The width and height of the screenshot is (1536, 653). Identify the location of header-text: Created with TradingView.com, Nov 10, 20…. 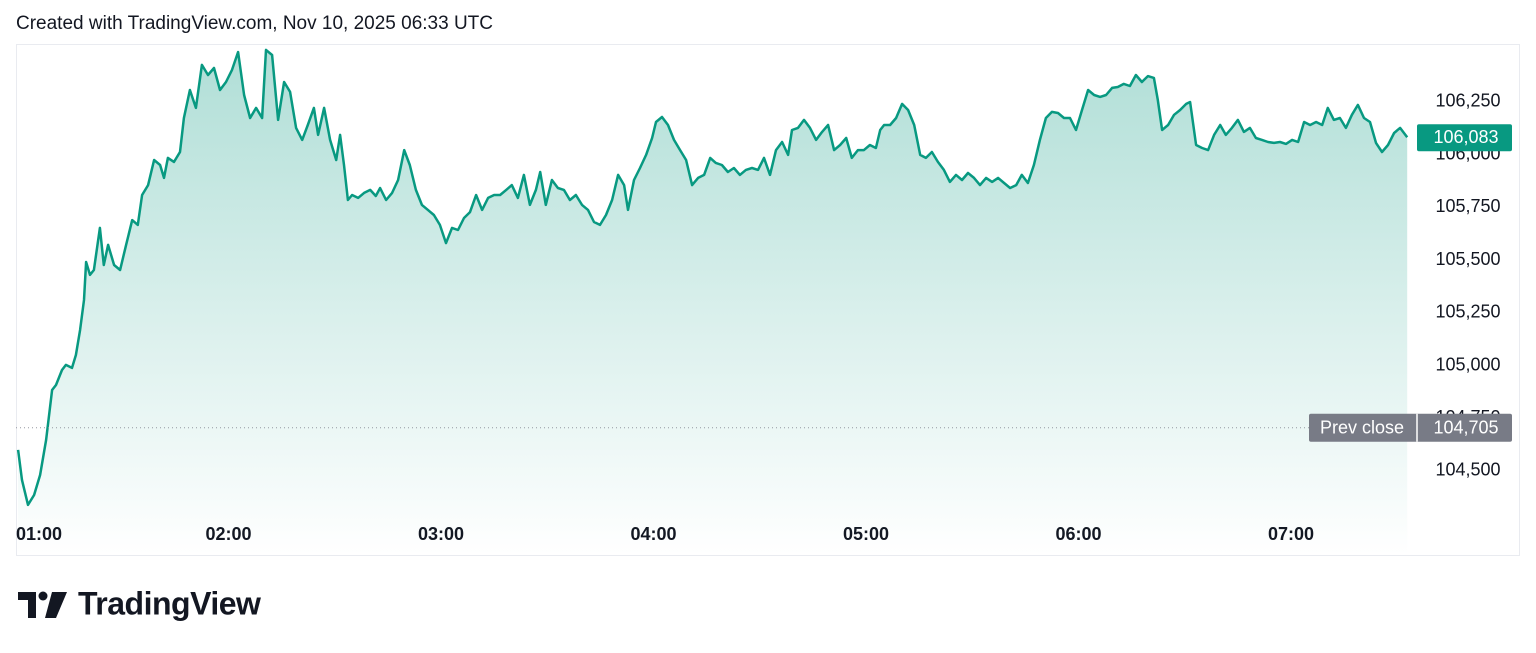
(254, 23).